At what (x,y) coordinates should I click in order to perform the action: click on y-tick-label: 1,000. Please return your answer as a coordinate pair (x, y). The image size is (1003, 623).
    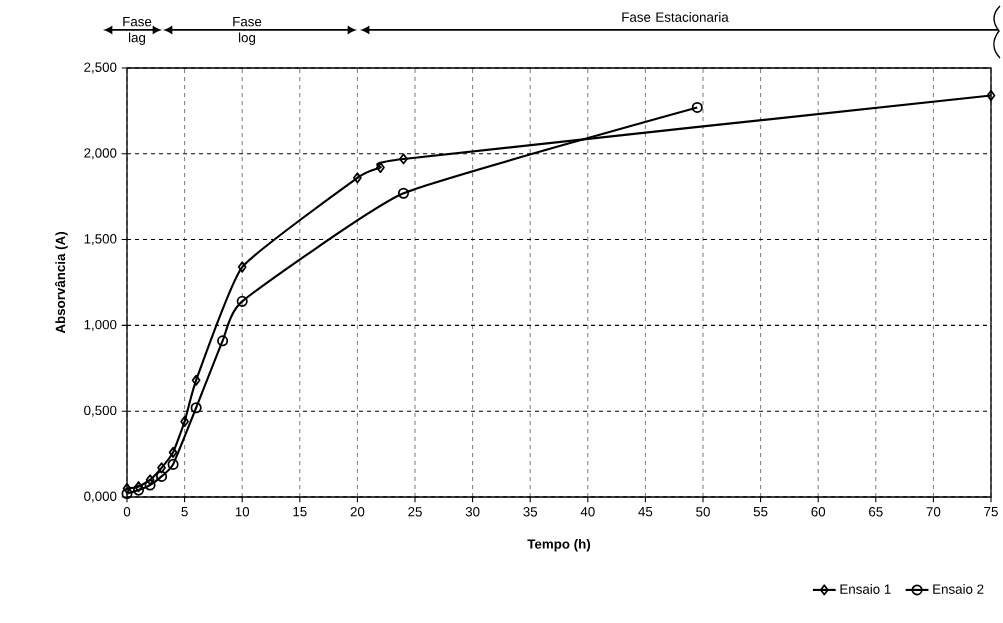
    Looking at the image, I should click on (100, 325).